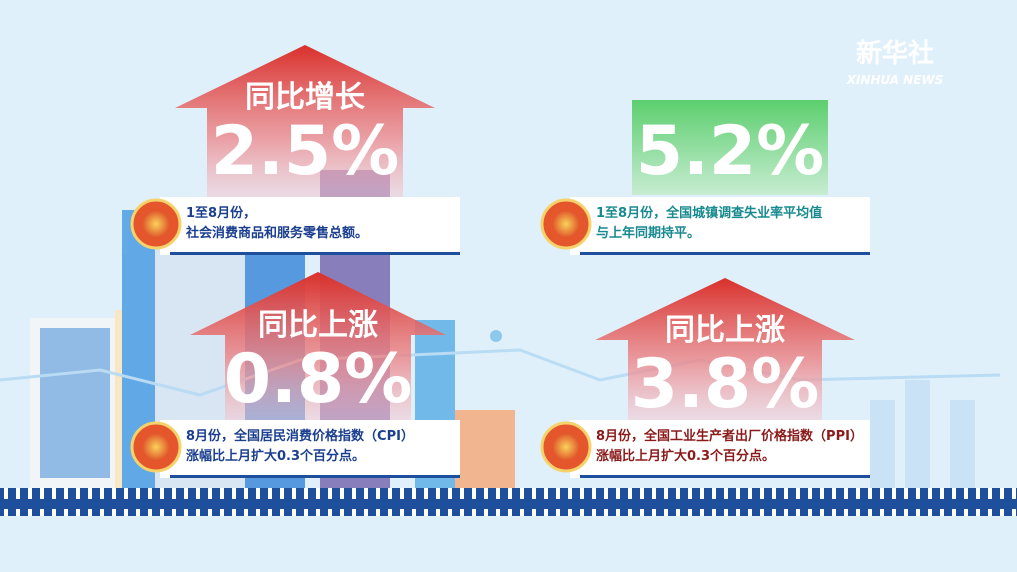 The width and height of the screenshot is (1017, 572). What do you see at coordinates (895, 80) in the screenshot?
I see `logo-sub: XINHUA NEWS` at bounding box center [895, 80].